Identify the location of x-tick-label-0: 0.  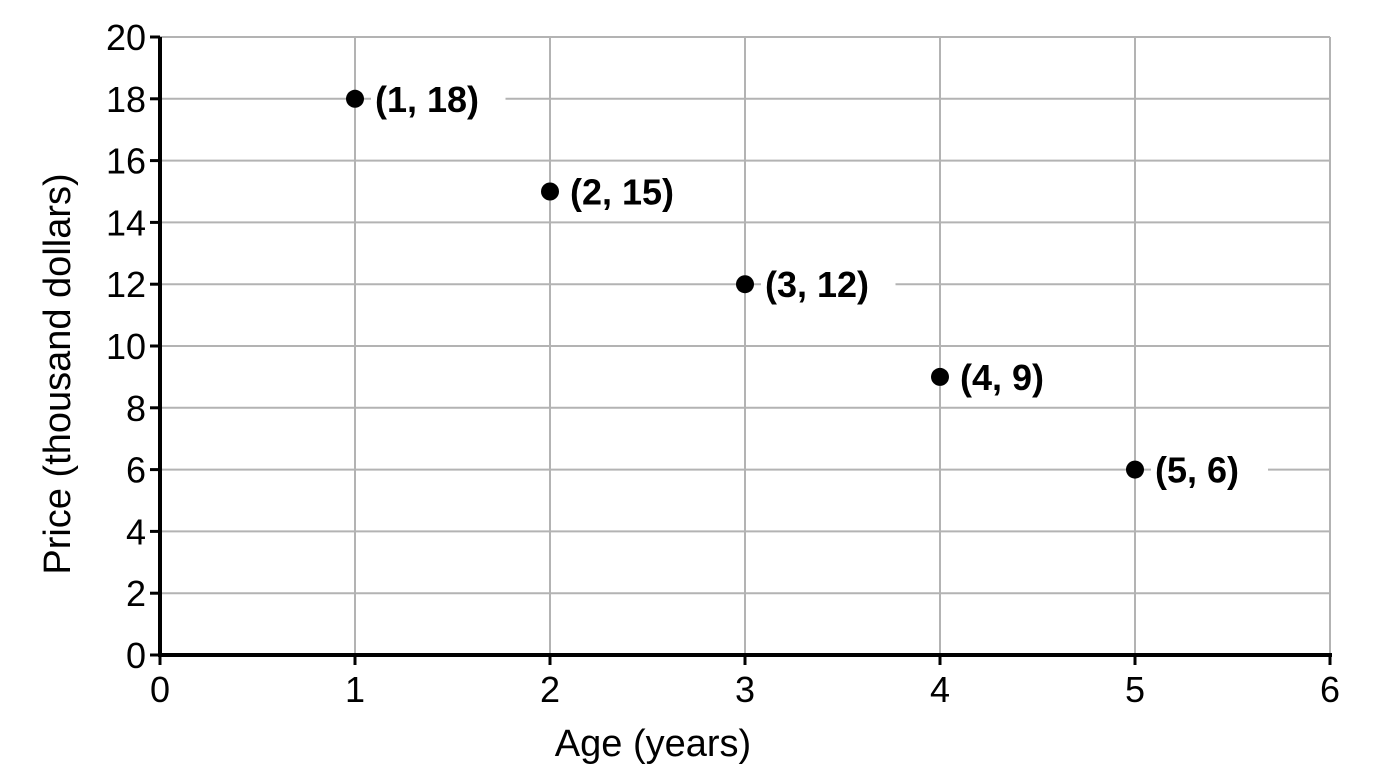
(160, 689).